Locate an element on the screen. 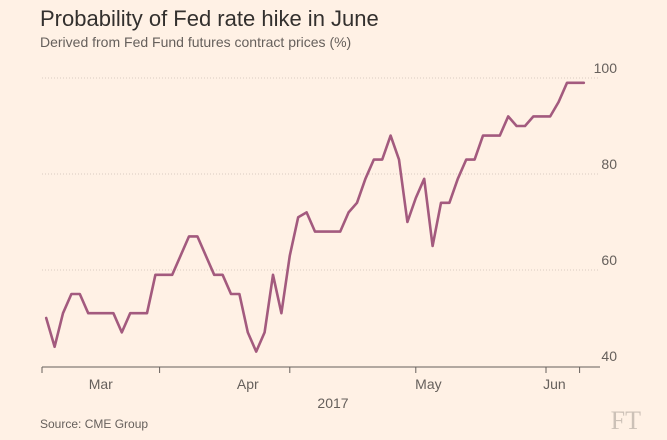  x-tick-label-may: May is located at coordinates (428, 384).